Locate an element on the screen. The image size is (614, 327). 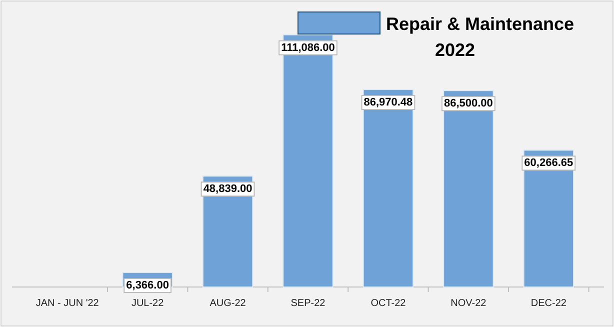
x-tick-label: SEP-22 is located at coordinates (308, 304).